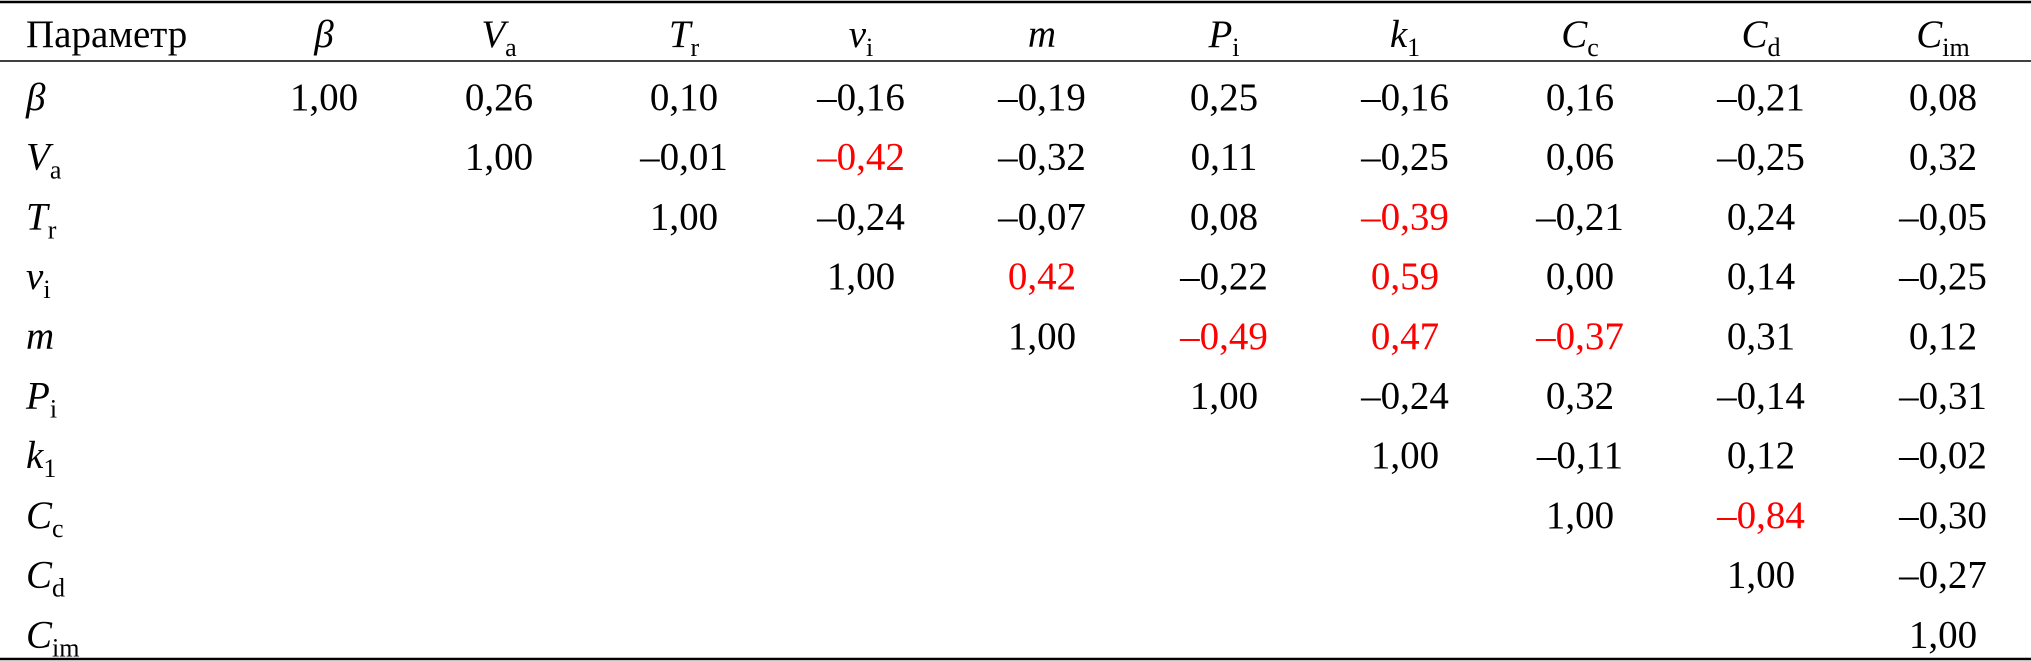 The height and width of the screenshot is (661, 2031). I want to click on row-label-subscript: 1, so click(49, 468).